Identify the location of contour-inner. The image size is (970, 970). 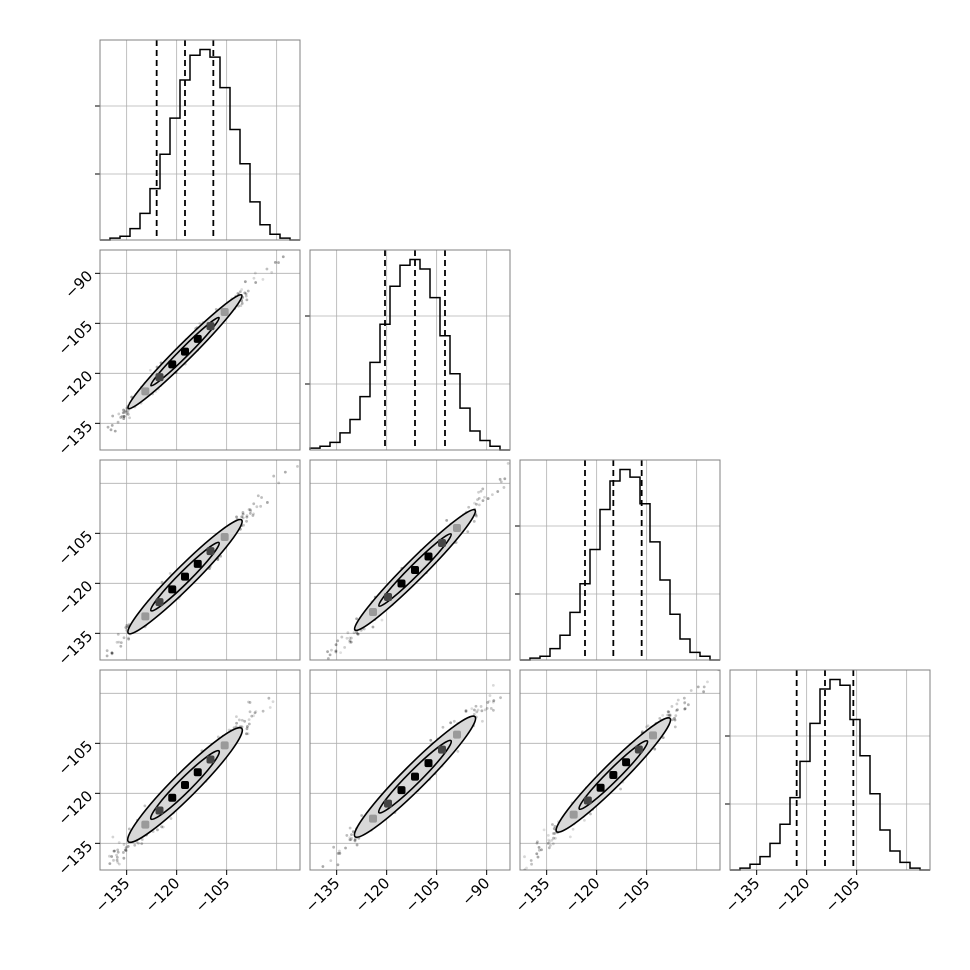
(613, 775).